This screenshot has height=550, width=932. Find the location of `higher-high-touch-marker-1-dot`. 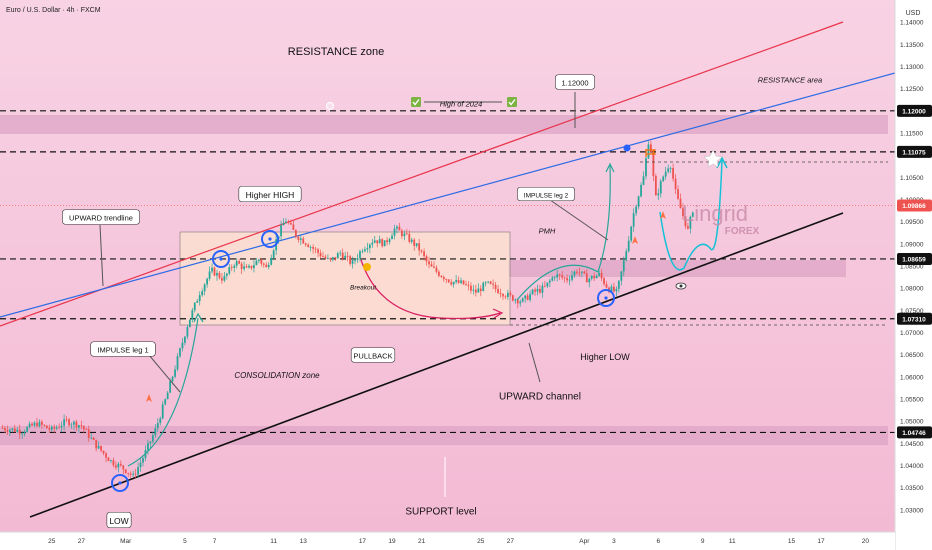

higher-high-touch-marker-1-dot is located at coordinates (221, 259).